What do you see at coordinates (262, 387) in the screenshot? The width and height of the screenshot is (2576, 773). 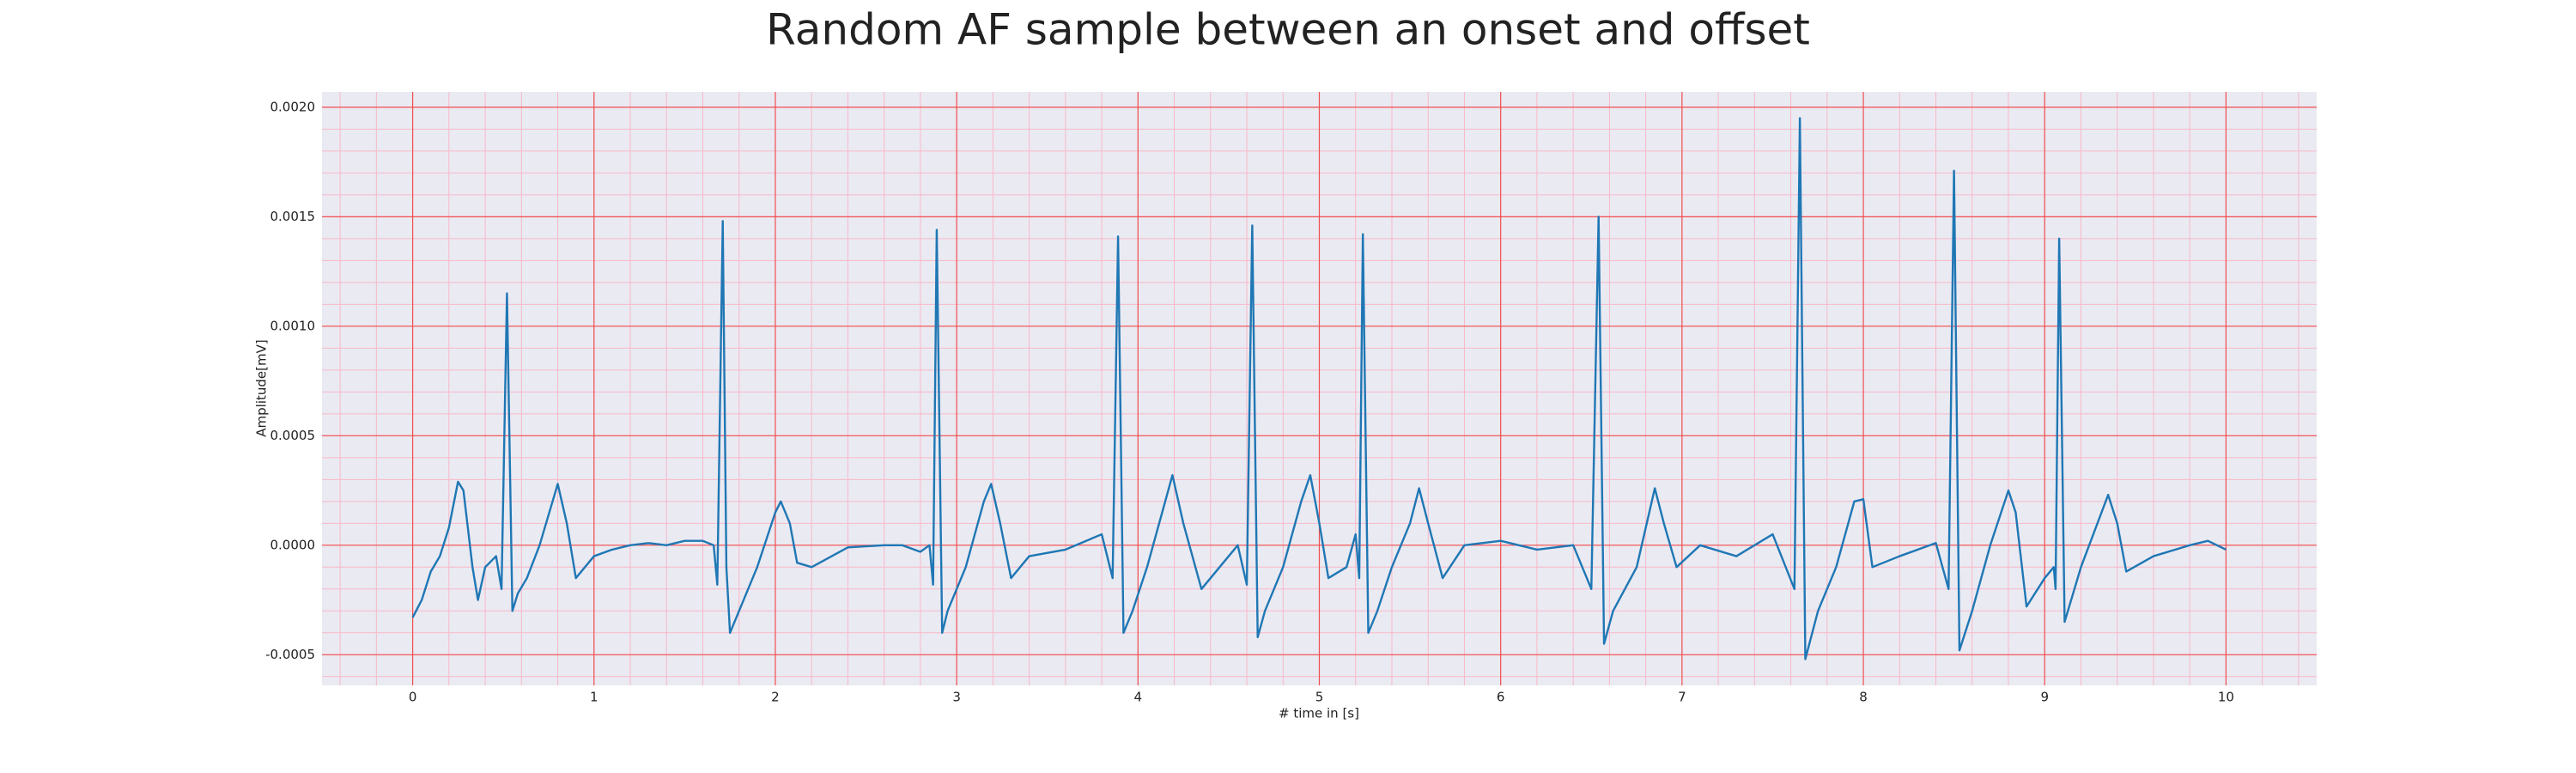 I see `y-axis-label: Amplitude[mV]` at bounding box center [262, 387].